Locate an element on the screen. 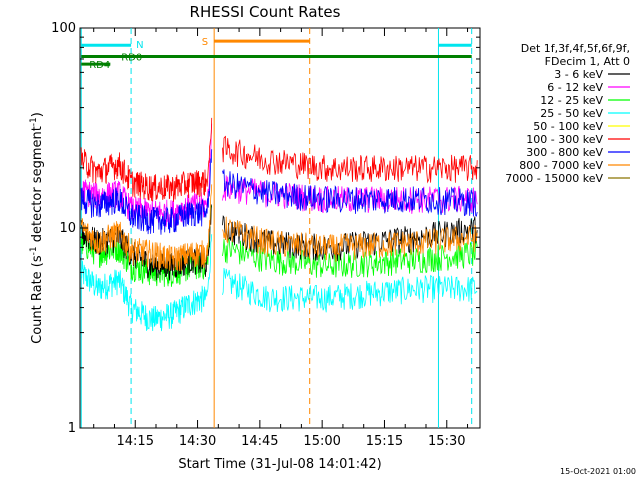 The width and height of the screenshot is (640, 480). y-axis-label: Count Rate (s-1 detector segment-1) is located at coordinates (37, 228).